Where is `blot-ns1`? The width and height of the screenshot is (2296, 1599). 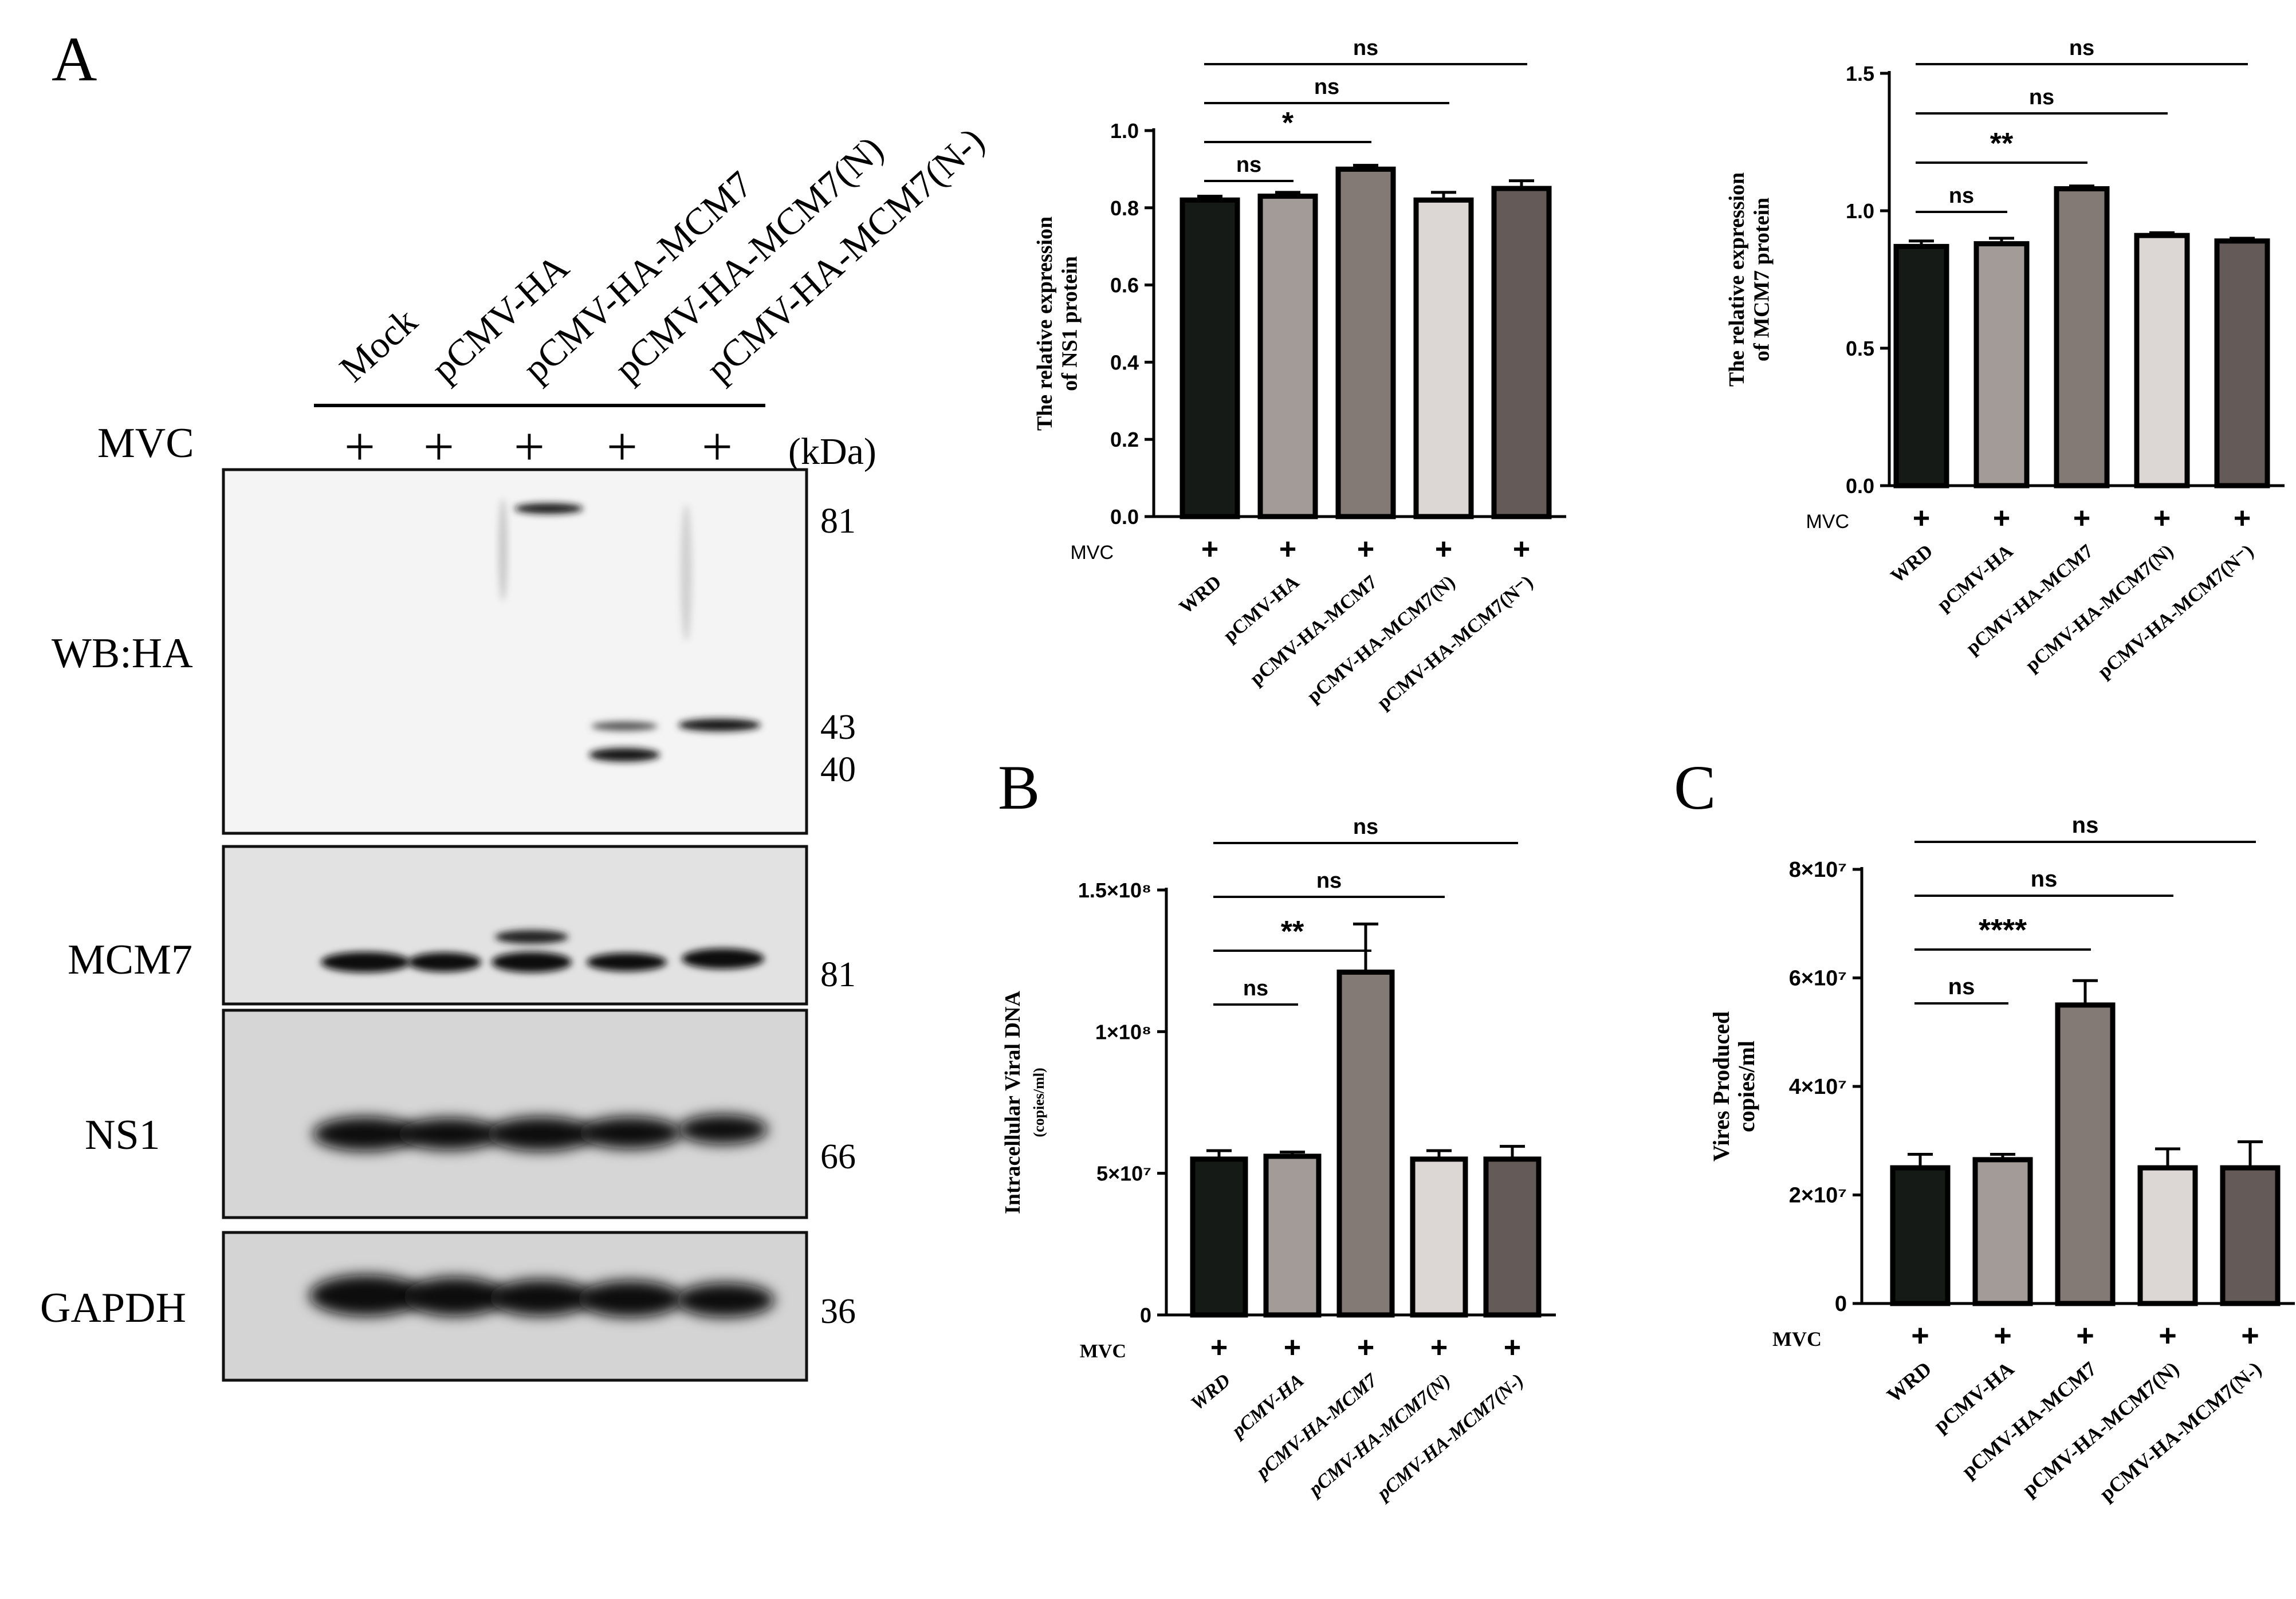 blot-ns1 is located at coordinates (515, 1114).